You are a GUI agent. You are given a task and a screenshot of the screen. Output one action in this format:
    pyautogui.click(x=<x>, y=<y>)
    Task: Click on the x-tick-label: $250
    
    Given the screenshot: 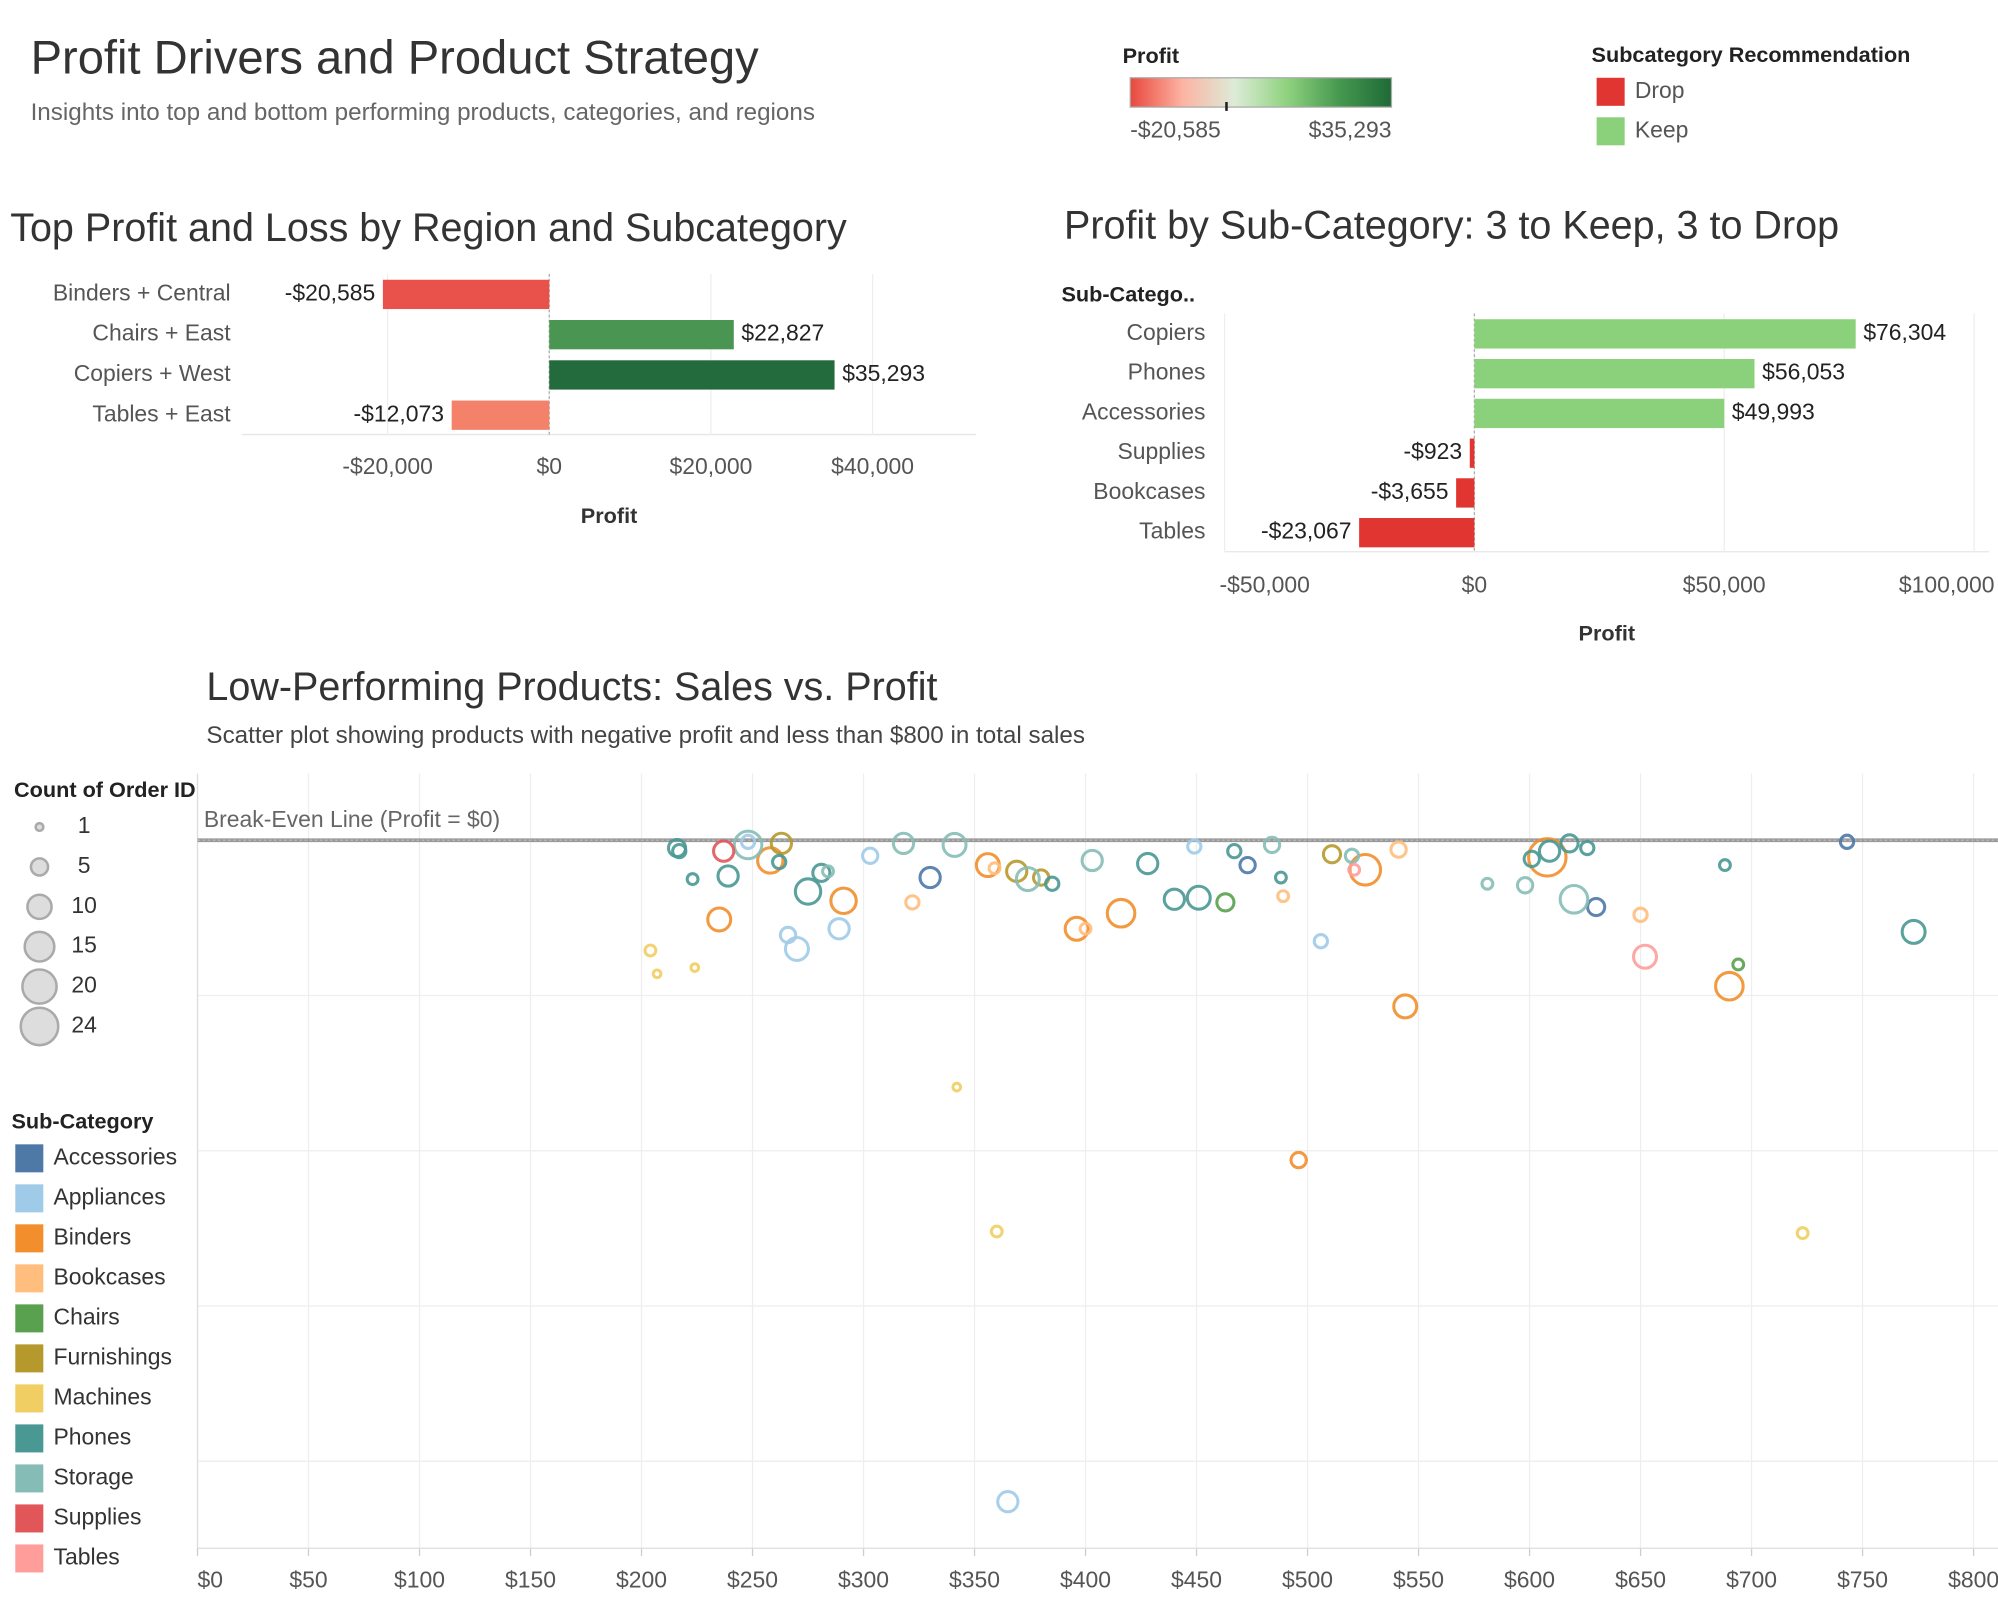 What is the action you would take?
    pyautogui.click(x=752, y=1579)
    